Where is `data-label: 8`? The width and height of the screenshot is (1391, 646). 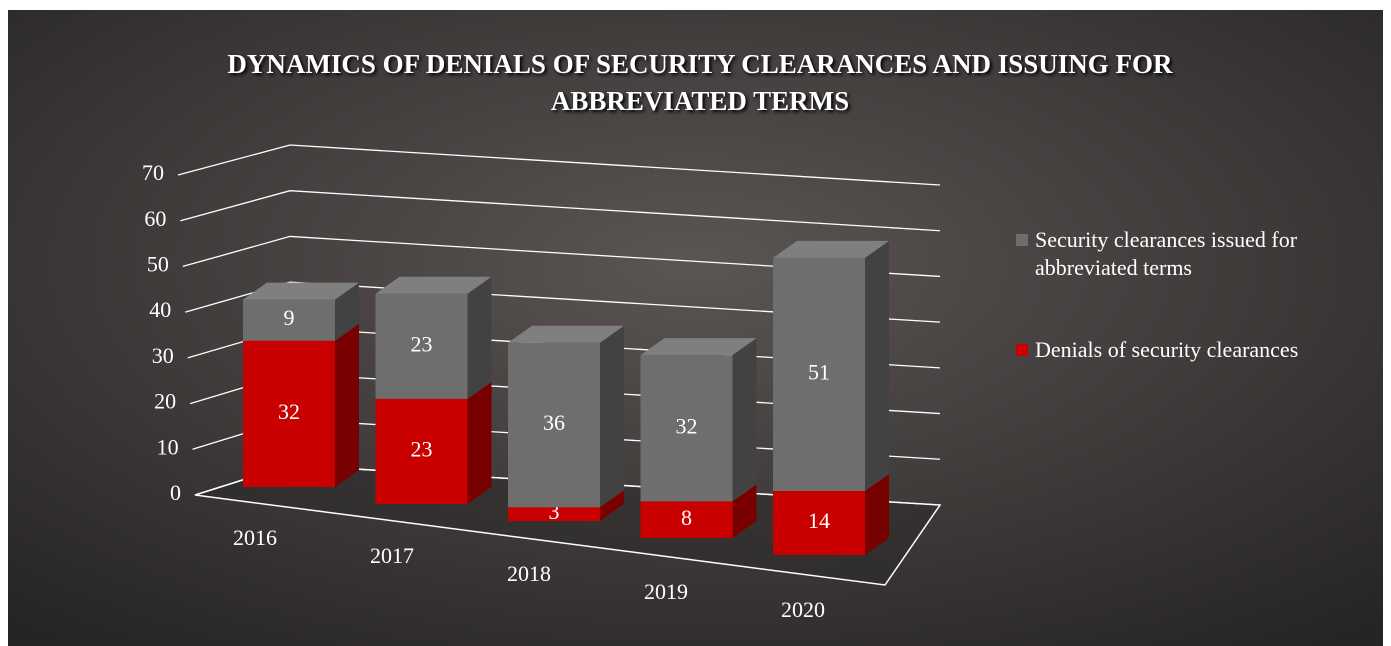 data-label: 8 is located at coordinates (686, 517).